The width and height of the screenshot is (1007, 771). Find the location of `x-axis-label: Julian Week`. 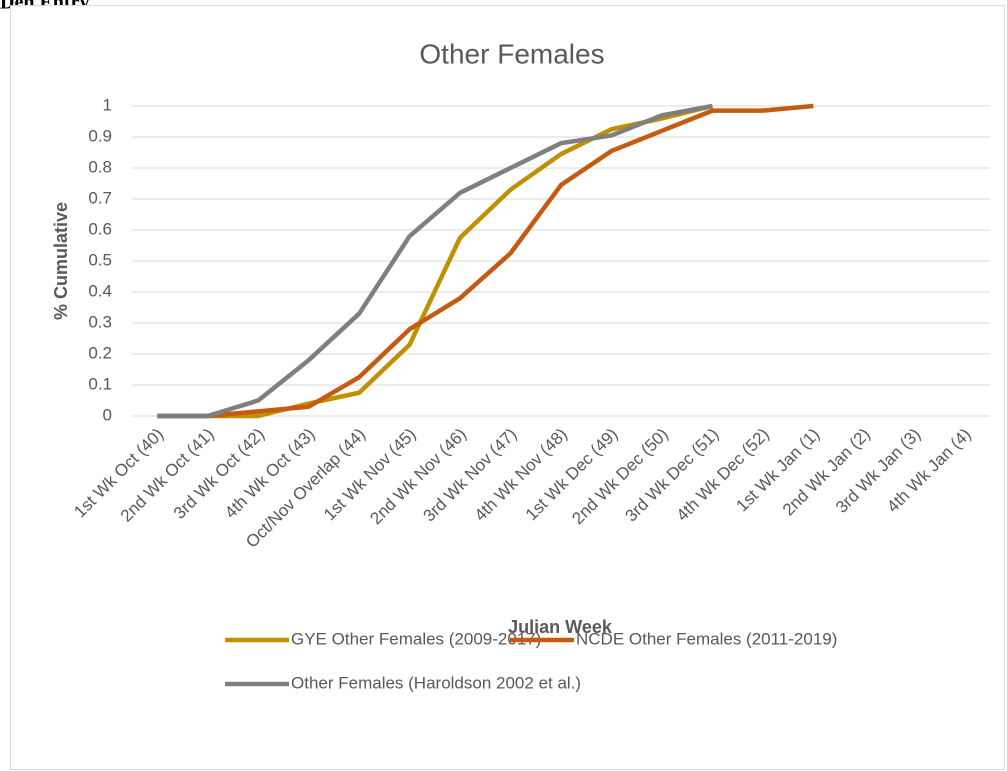

x-axis-label: Julian Week is located at coordinates (560, 627).